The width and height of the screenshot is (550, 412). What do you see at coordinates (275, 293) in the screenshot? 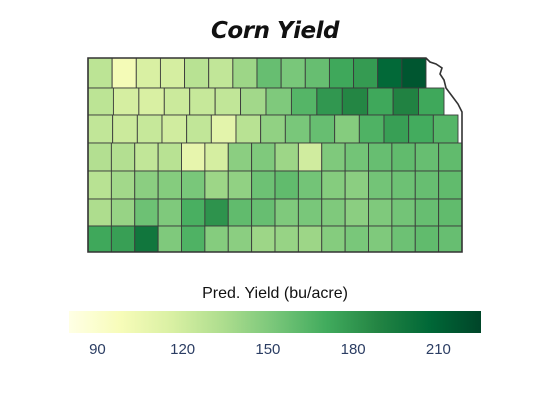
I see `colorbar-title: Pred. Yield (bu/acre)` at bounding box center [275, 293].